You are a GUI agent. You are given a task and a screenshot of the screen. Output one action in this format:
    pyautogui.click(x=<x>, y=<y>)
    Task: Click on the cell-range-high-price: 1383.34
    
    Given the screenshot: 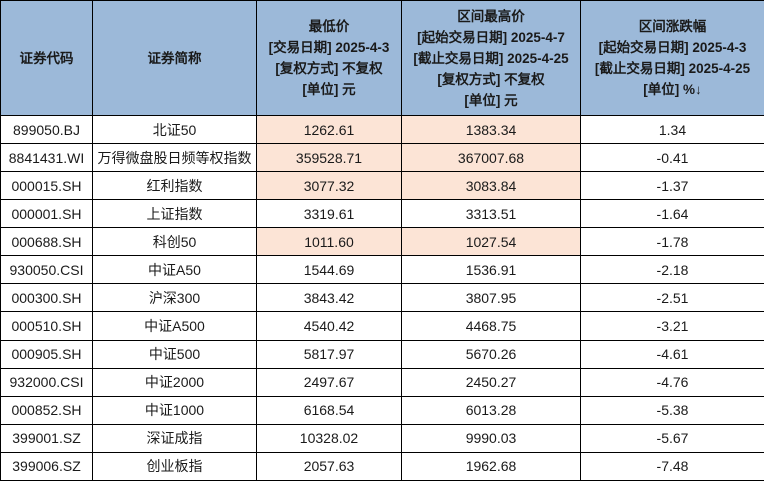 What is the action you would take?
    pyautogui.click(x=491, y=129)
    